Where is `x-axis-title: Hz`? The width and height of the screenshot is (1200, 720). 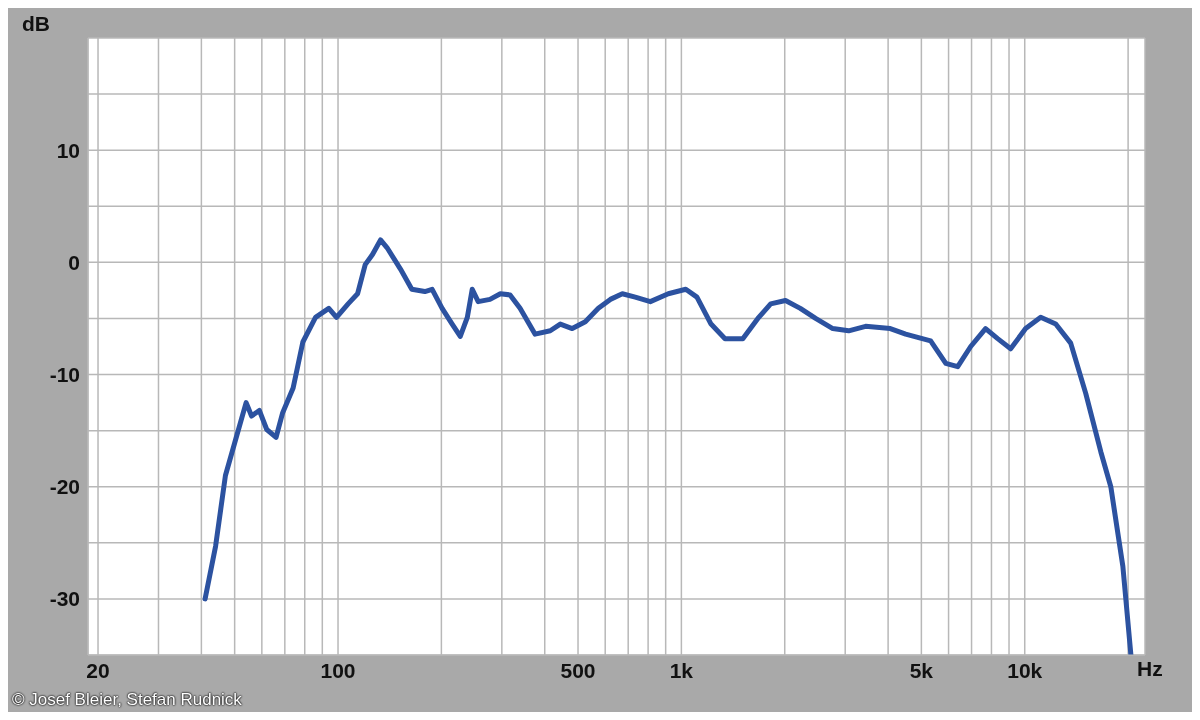
x-axis-title: Hz is located at coordinates (1150, 669).